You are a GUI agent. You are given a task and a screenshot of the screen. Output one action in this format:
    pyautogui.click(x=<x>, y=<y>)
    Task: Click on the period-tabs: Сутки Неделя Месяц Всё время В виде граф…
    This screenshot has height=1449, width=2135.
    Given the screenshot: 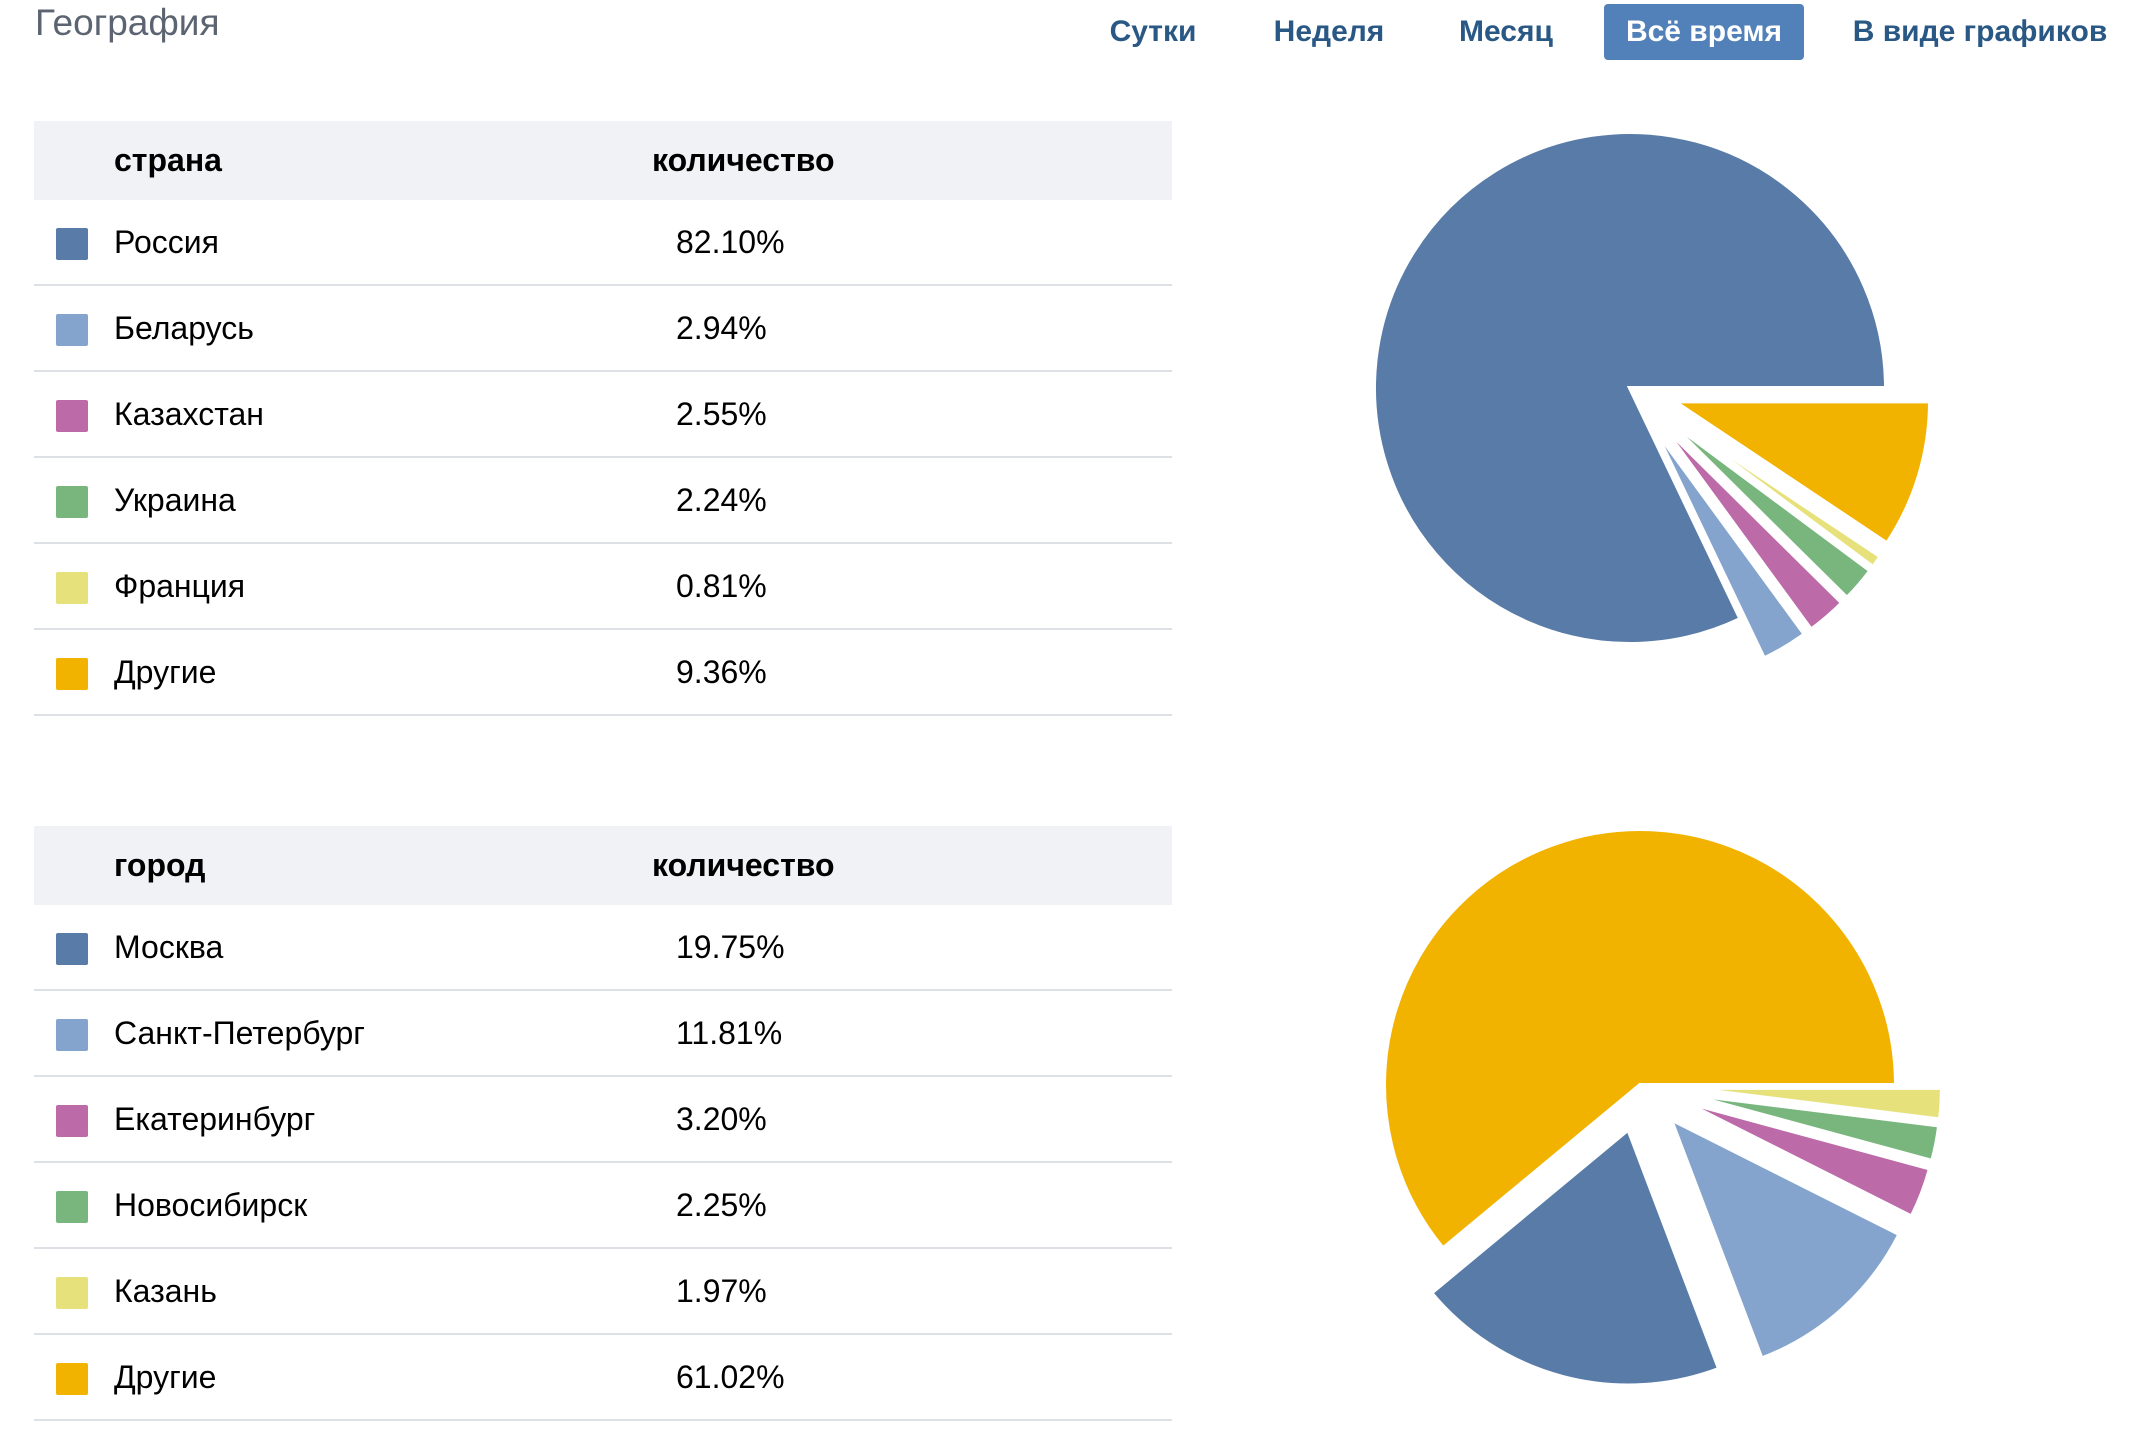 What is the action you would take?
    pyautogui.click(x=1067, y=32)
    